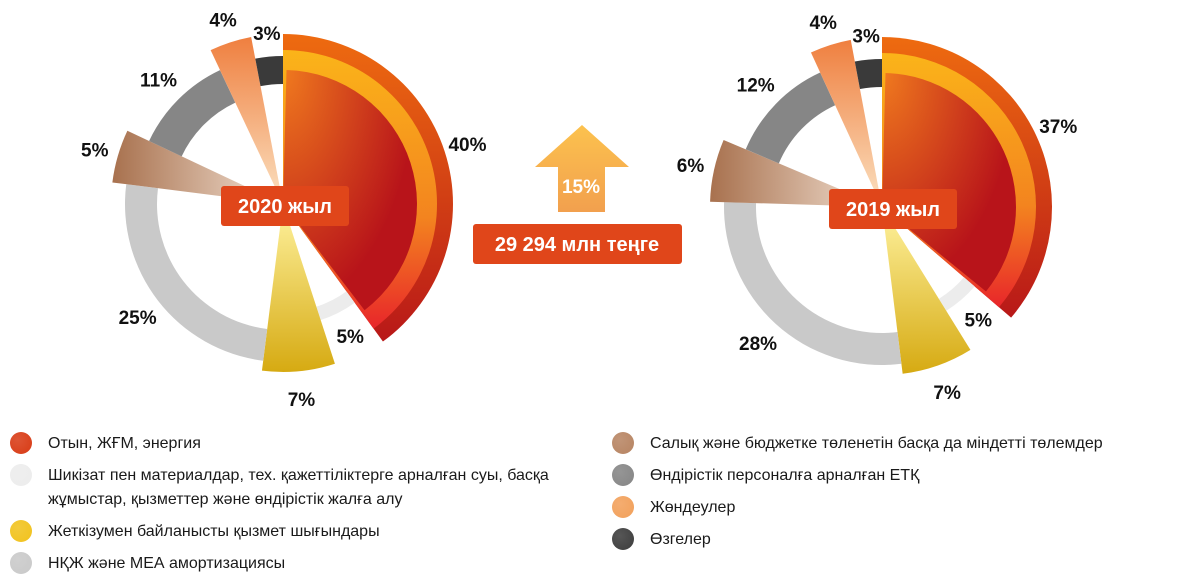  What do you see at coordinates (124, 443) in the screenshot?
I see `legend-label: Отын, ЖҒМ, энергия` at bounding box center [124, 443].